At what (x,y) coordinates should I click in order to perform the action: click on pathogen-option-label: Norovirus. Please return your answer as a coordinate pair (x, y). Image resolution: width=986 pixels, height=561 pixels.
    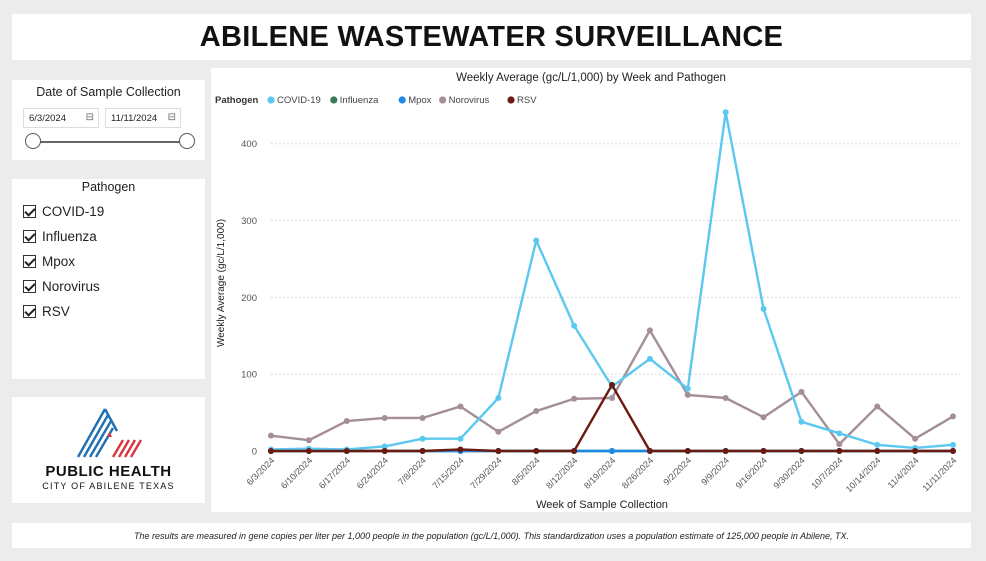
    Looking at the image, I should click on (71, 286).